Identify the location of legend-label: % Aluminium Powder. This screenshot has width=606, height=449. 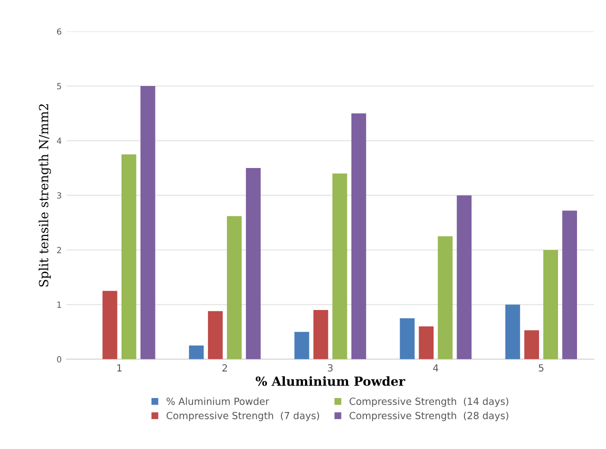
(218, 401).